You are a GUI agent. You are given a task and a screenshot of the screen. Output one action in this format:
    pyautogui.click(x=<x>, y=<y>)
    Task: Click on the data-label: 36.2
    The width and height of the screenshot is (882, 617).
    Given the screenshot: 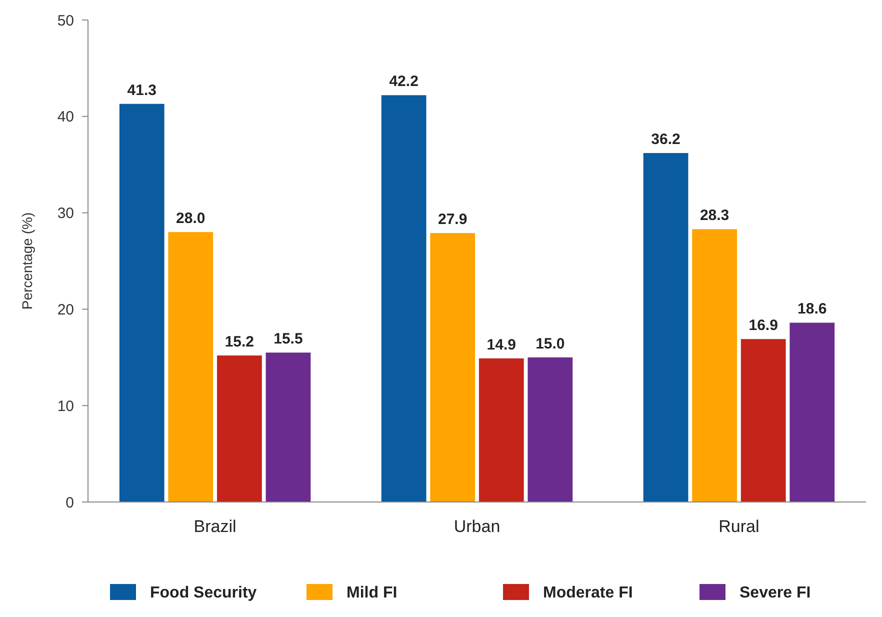 What is the action you would take?
    pyautogui.click(x=665, y=139)
    